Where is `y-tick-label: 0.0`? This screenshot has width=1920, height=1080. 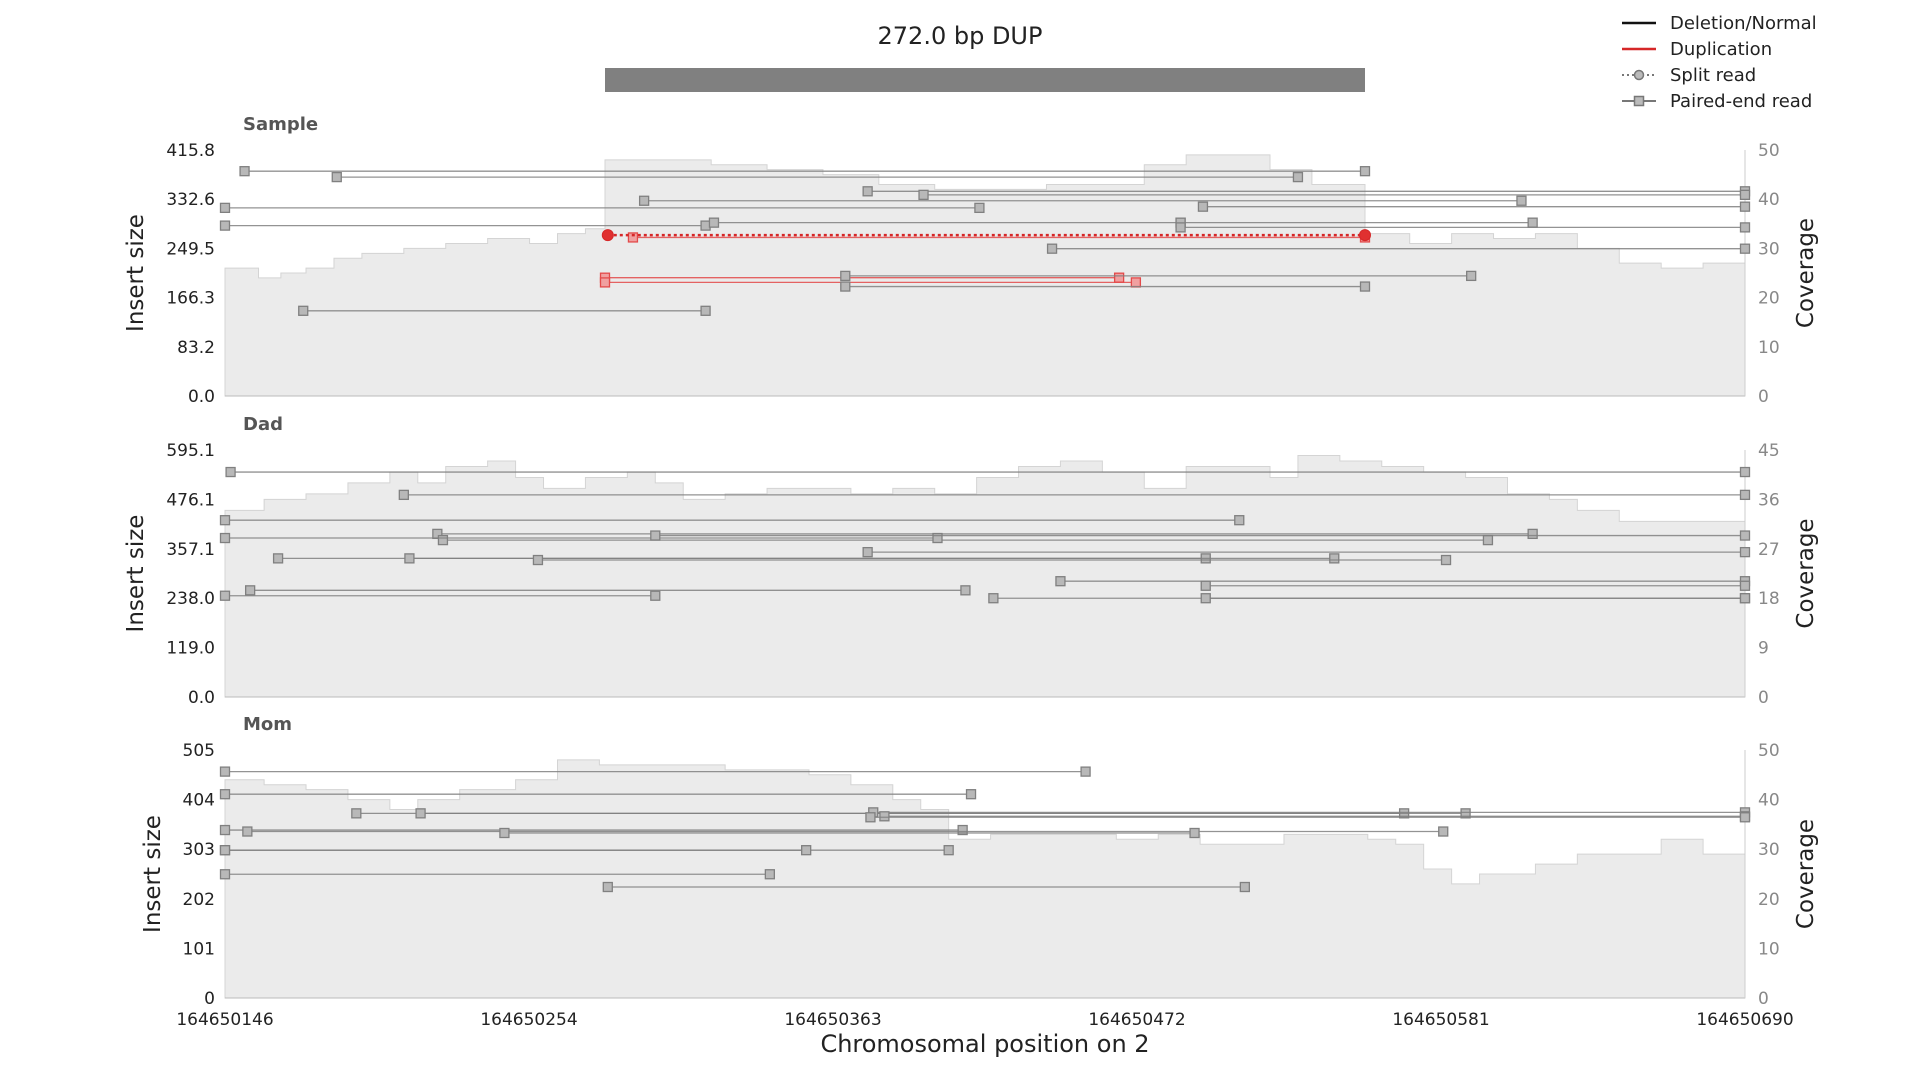
y-tick-label: 0.0 is located at coordinates (201, 698).